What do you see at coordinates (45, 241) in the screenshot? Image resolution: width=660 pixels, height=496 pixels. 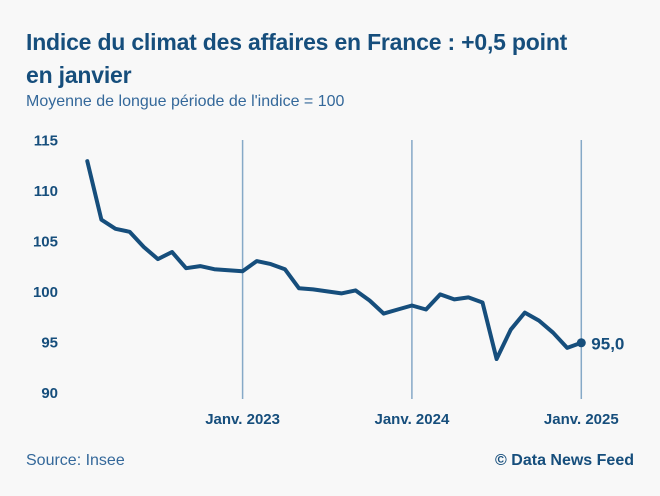 I see `y-axis-tick-label: 105` at bounding box center [45, 241].